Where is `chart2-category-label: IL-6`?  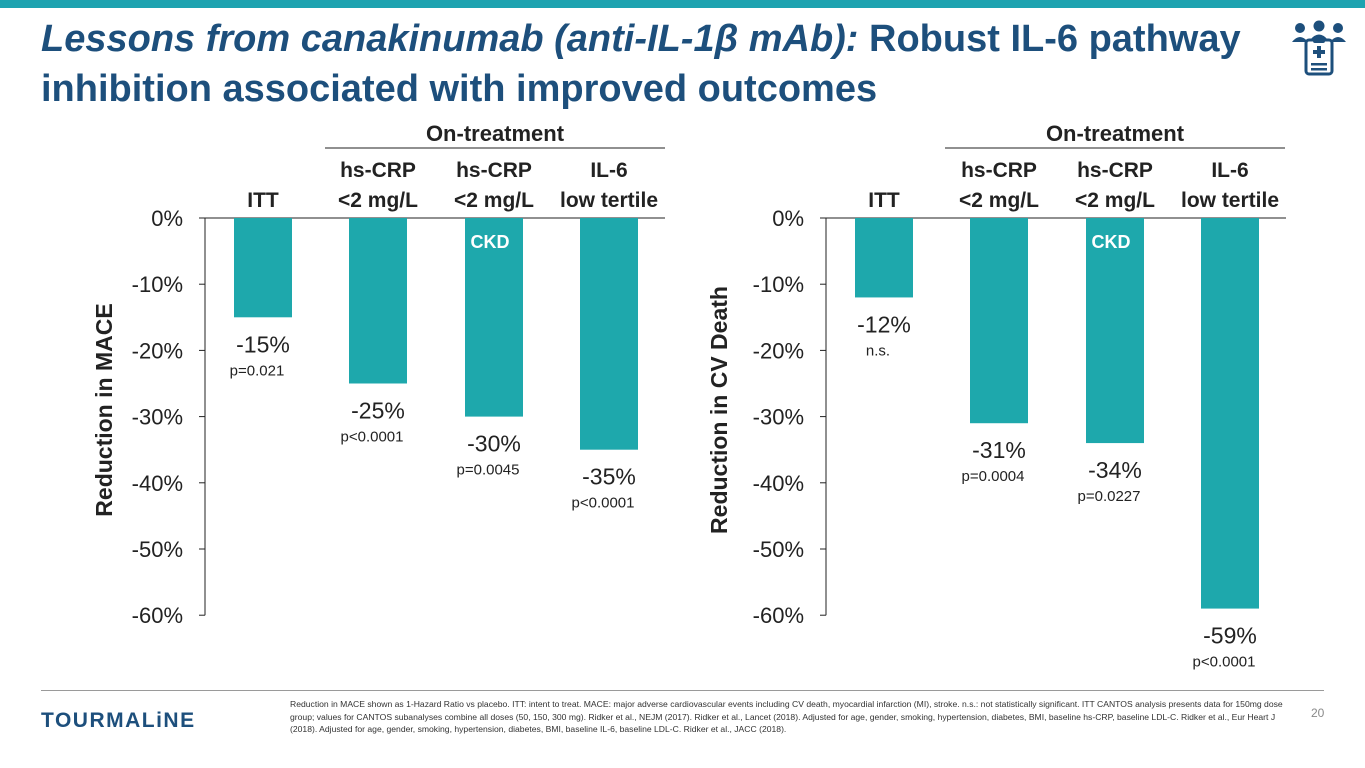
chart2-category-label: IL-6 is located at coordinates (1229, 170).